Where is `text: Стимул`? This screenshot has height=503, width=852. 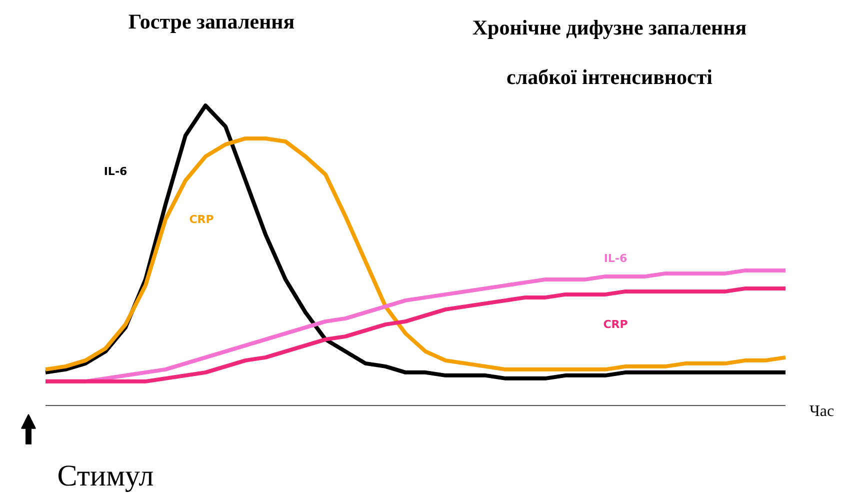 text: Стимул is located at coordinates (105, 475).